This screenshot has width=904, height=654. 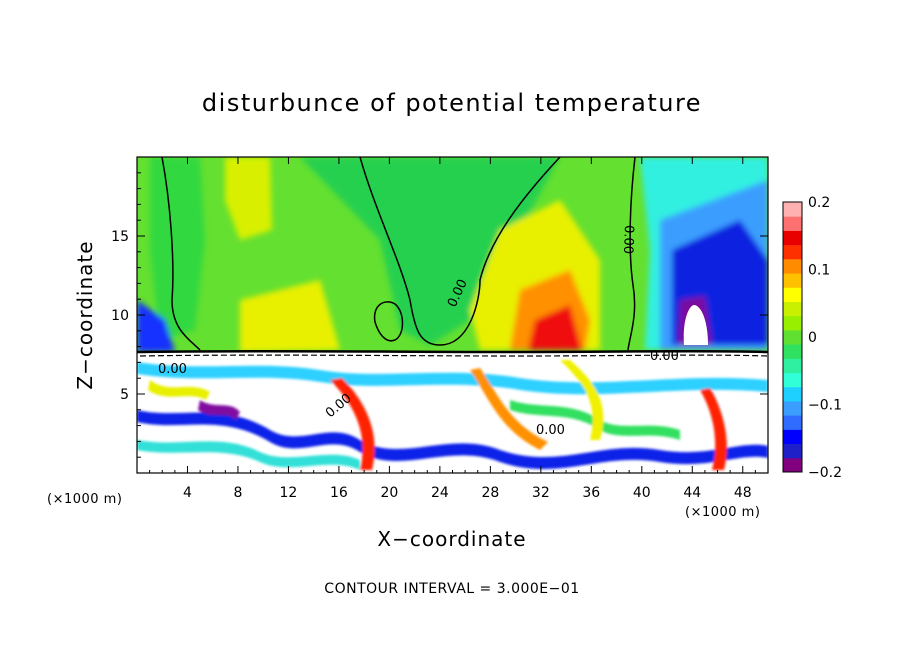 I want to click on x-tick-label: 32, so click(x=541, y=493).